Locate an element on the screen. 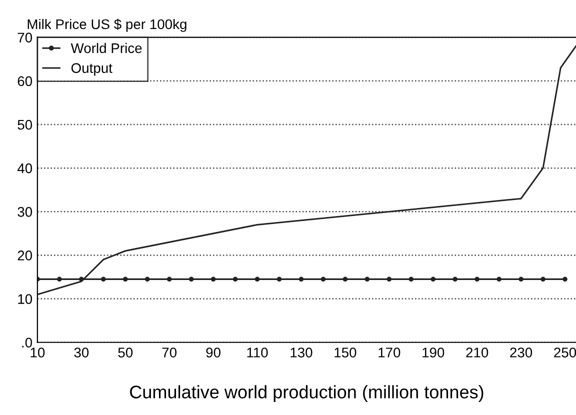 This screenshot has width=576, height=415. y-tick-label: 50 is located at coordinates (25, 125).